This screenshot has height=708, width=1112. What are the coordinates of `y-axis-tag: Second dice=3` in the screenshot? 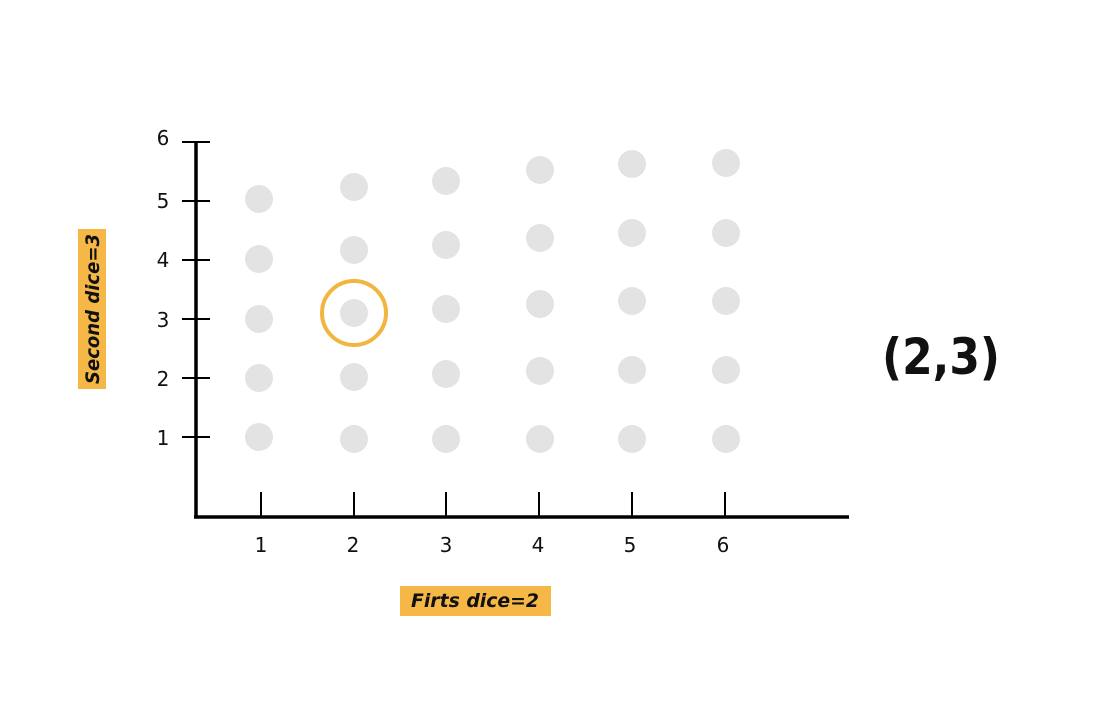 It's located at (92, 309).